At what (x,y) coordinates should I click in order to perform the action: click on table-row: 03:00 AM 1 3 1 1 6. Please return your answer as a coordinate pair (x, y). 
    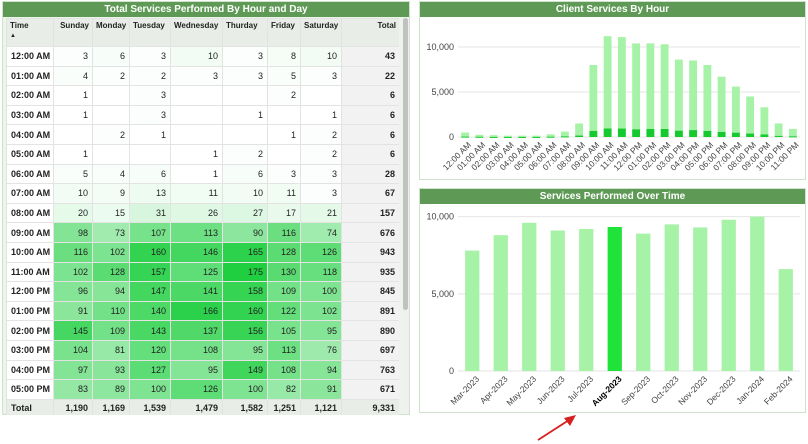
    Looking at the image, I should click on (202, 115).